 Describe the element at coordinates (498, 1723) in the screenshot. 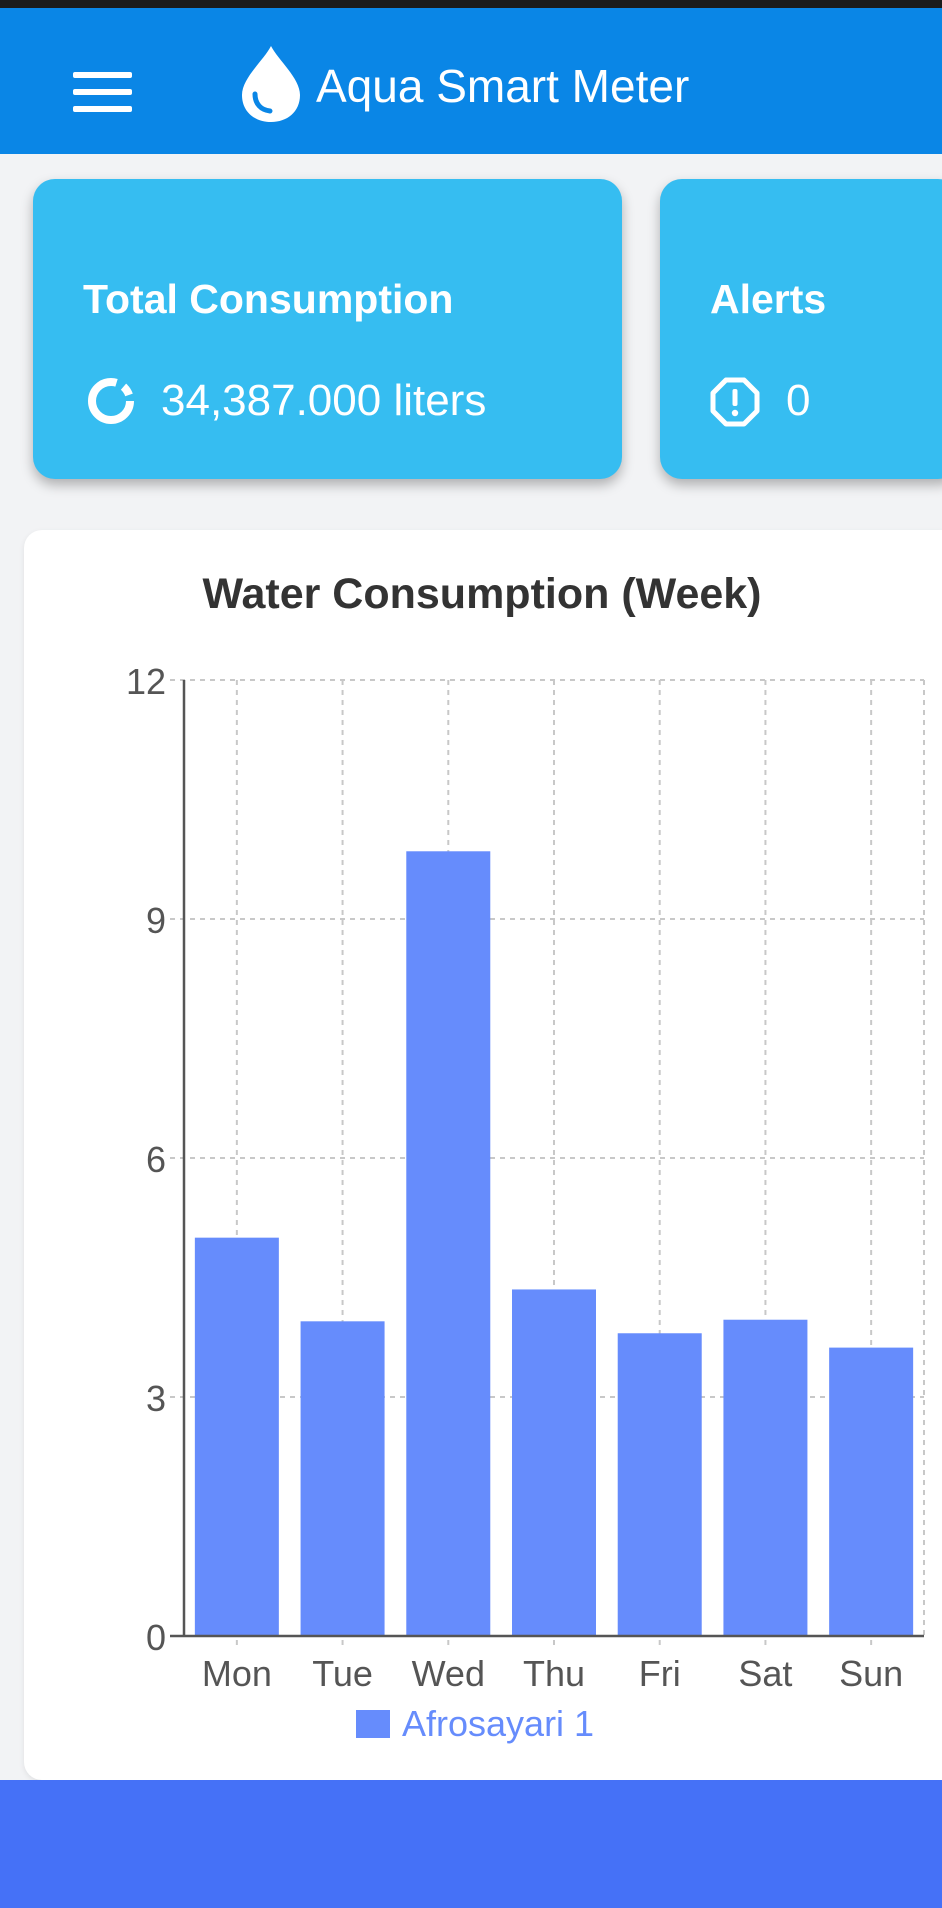

I see `legend-label: Afrosayari 1` at that location.